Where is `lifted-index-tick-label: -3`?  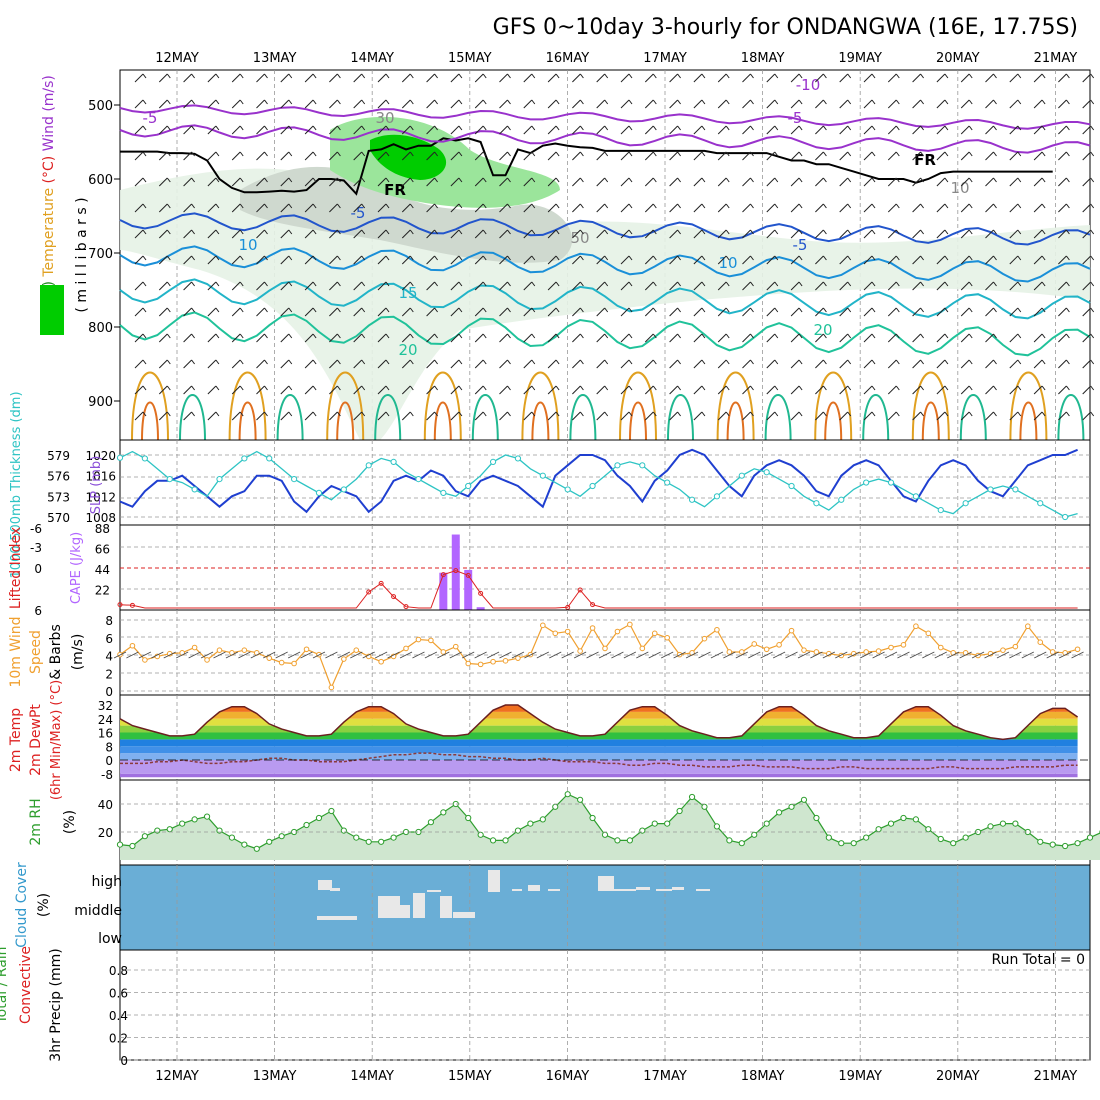
lifted-index-tick-label: -3 is located at coordinates (36, 548).